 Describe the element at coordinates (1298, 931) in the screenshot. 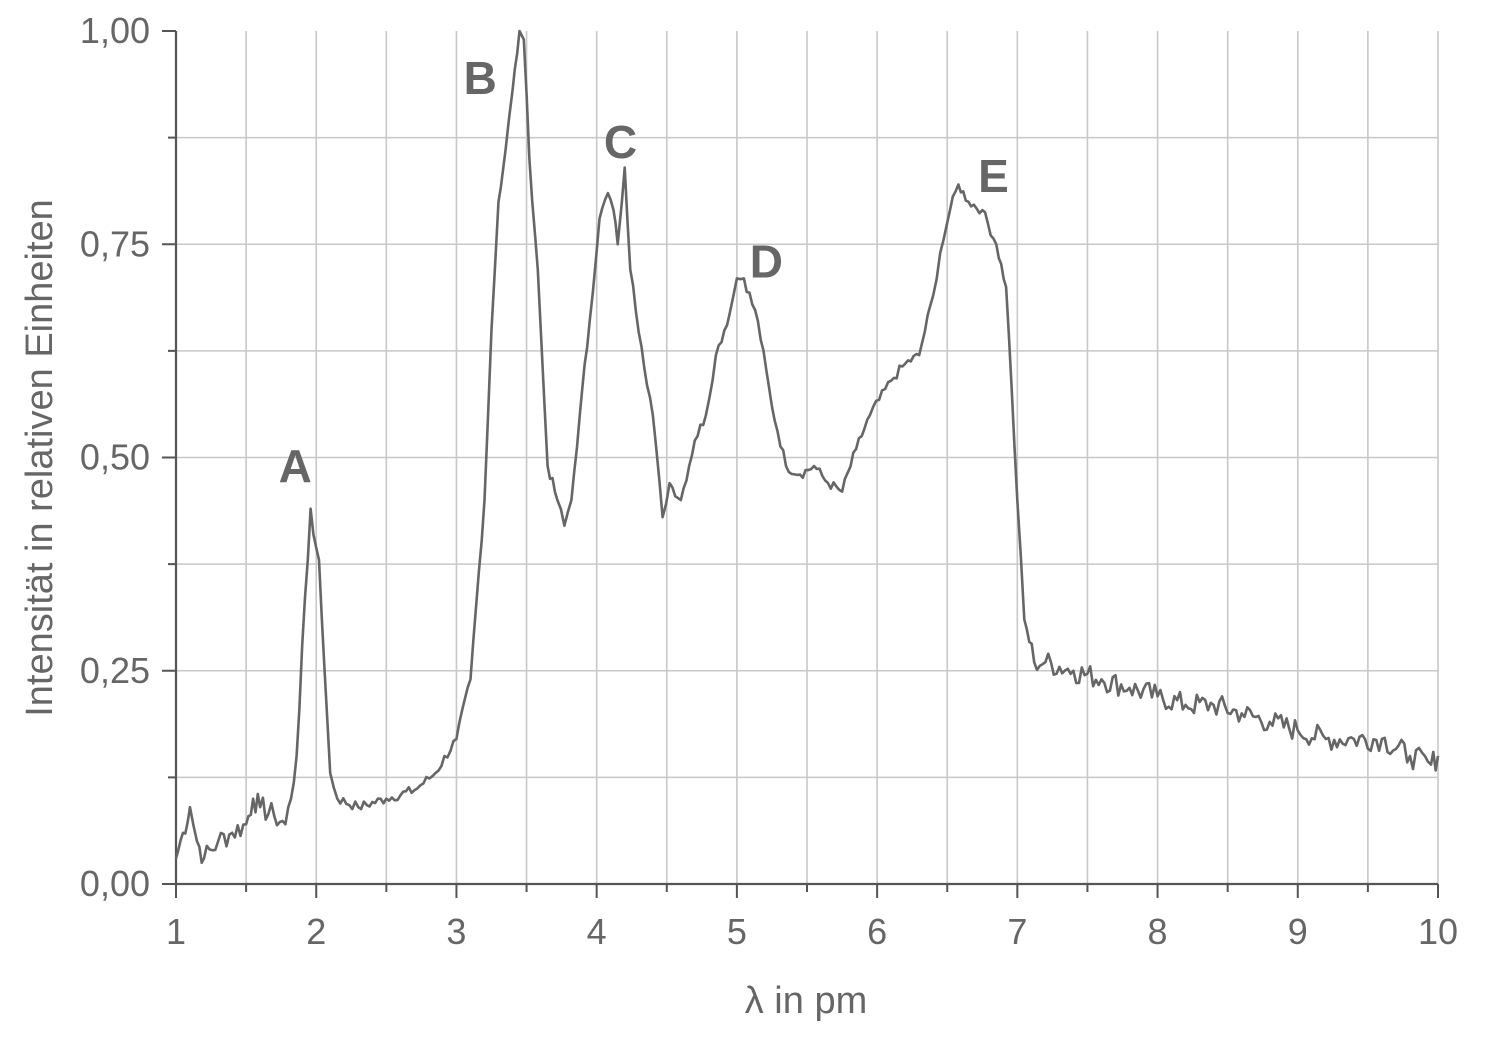

I see `x-tick-label: 9` at that location.